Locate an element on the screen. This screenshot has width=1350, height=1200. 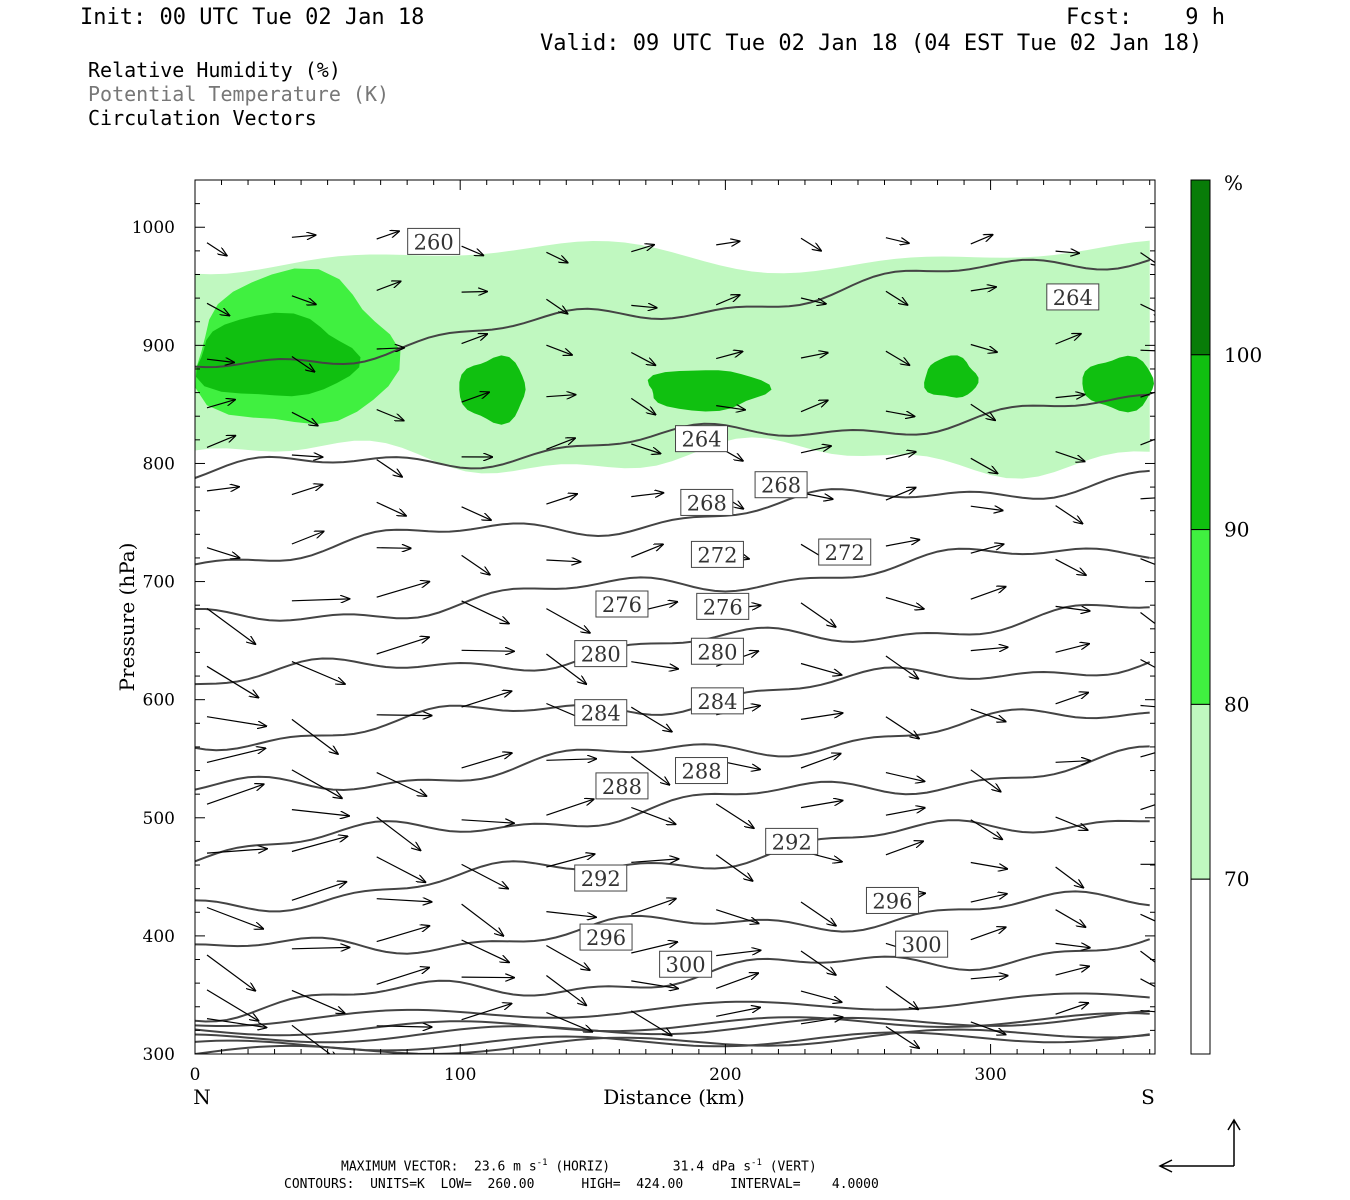
colorbar-level-label: 80 is located at coordinates (1236, 704).